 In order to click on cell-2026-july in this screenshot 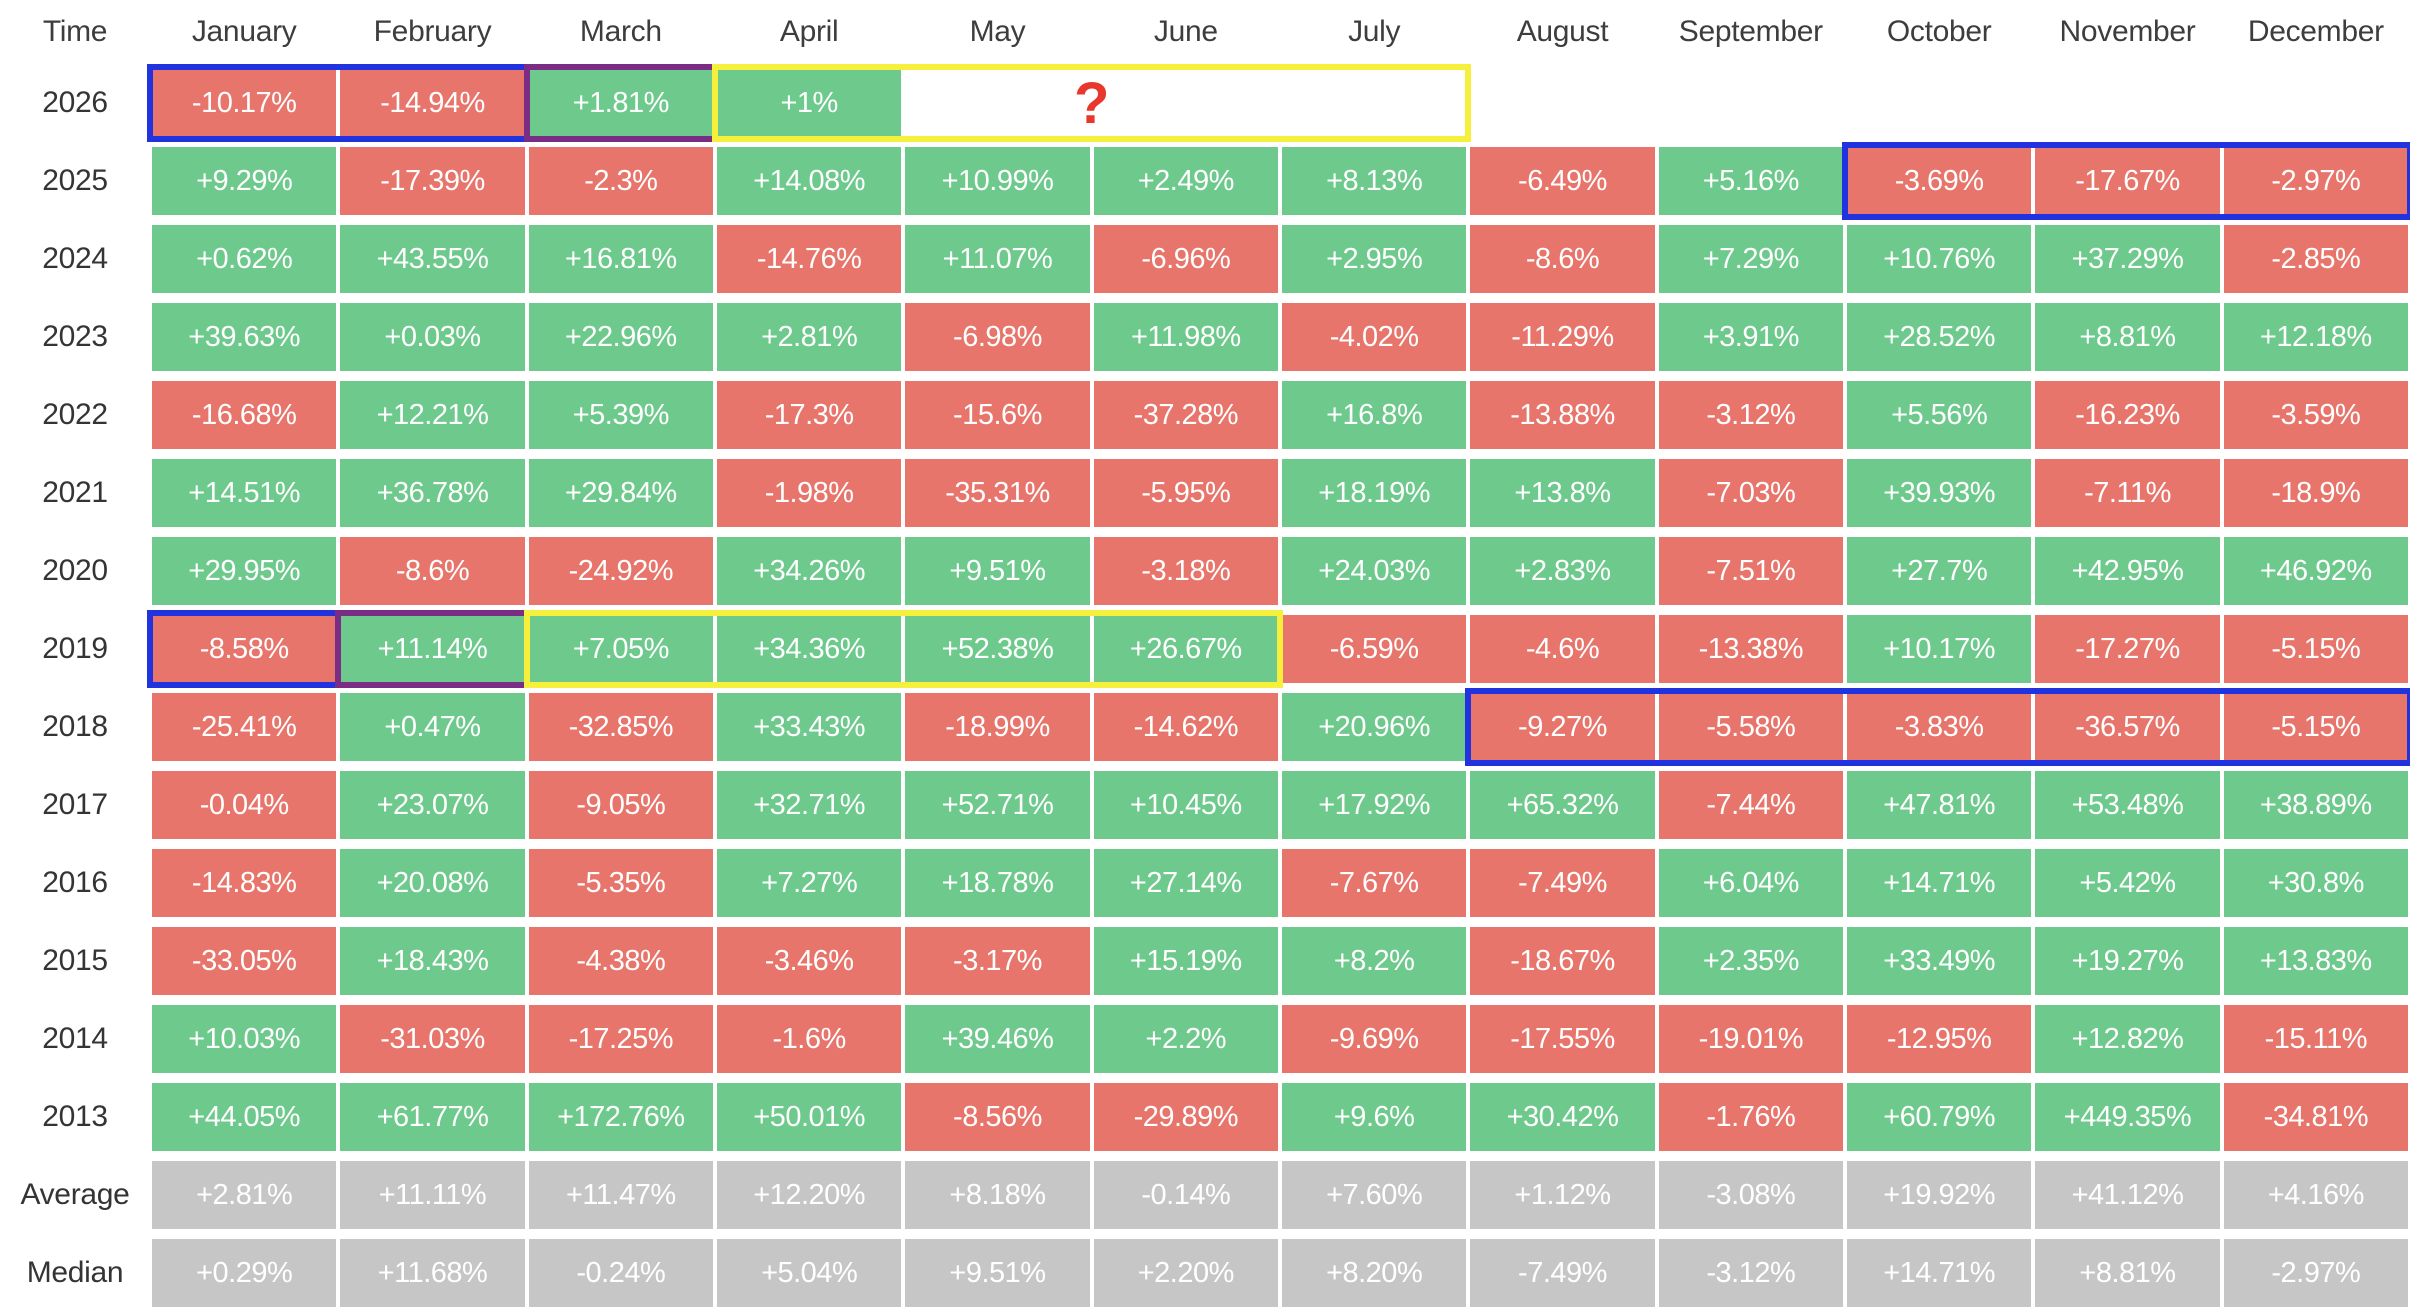, I will do `click(1374, 103)`.